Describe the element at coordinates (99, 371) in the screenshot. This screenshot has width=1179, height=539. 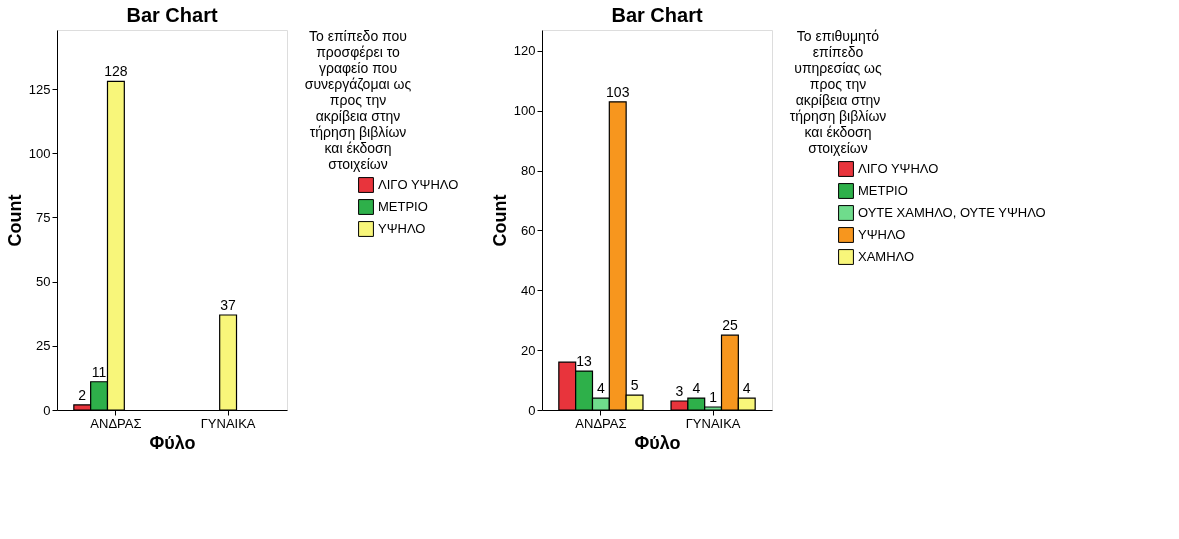
I see `data-label: 11` at that location.